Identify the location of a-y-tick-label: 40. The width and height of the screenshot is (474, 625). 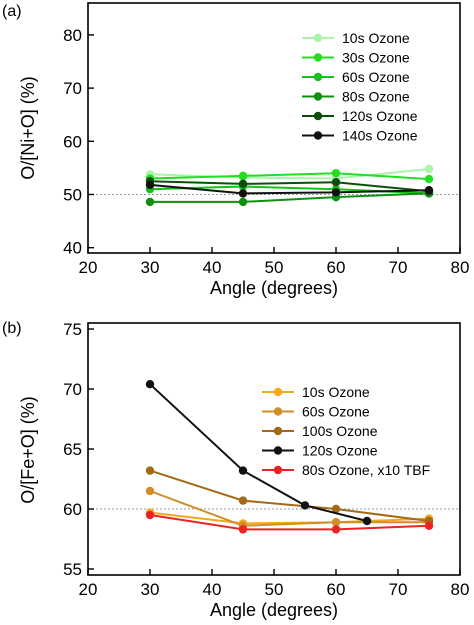
(72, 248).